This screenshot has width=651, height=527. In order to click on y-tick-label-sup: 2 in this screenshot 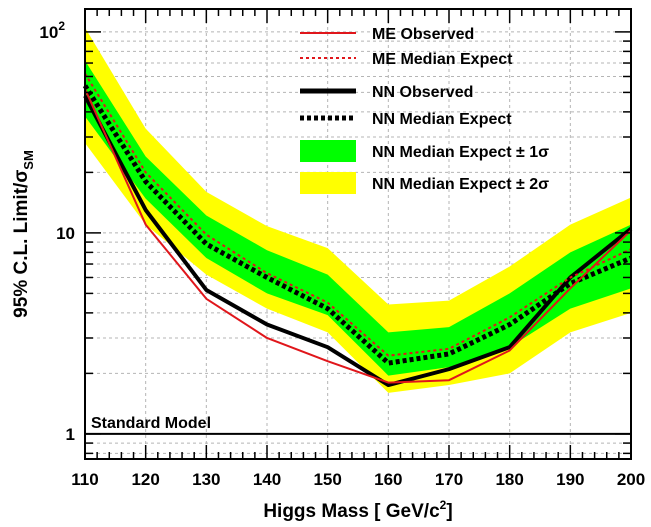, I will do `click(61, 26)`.